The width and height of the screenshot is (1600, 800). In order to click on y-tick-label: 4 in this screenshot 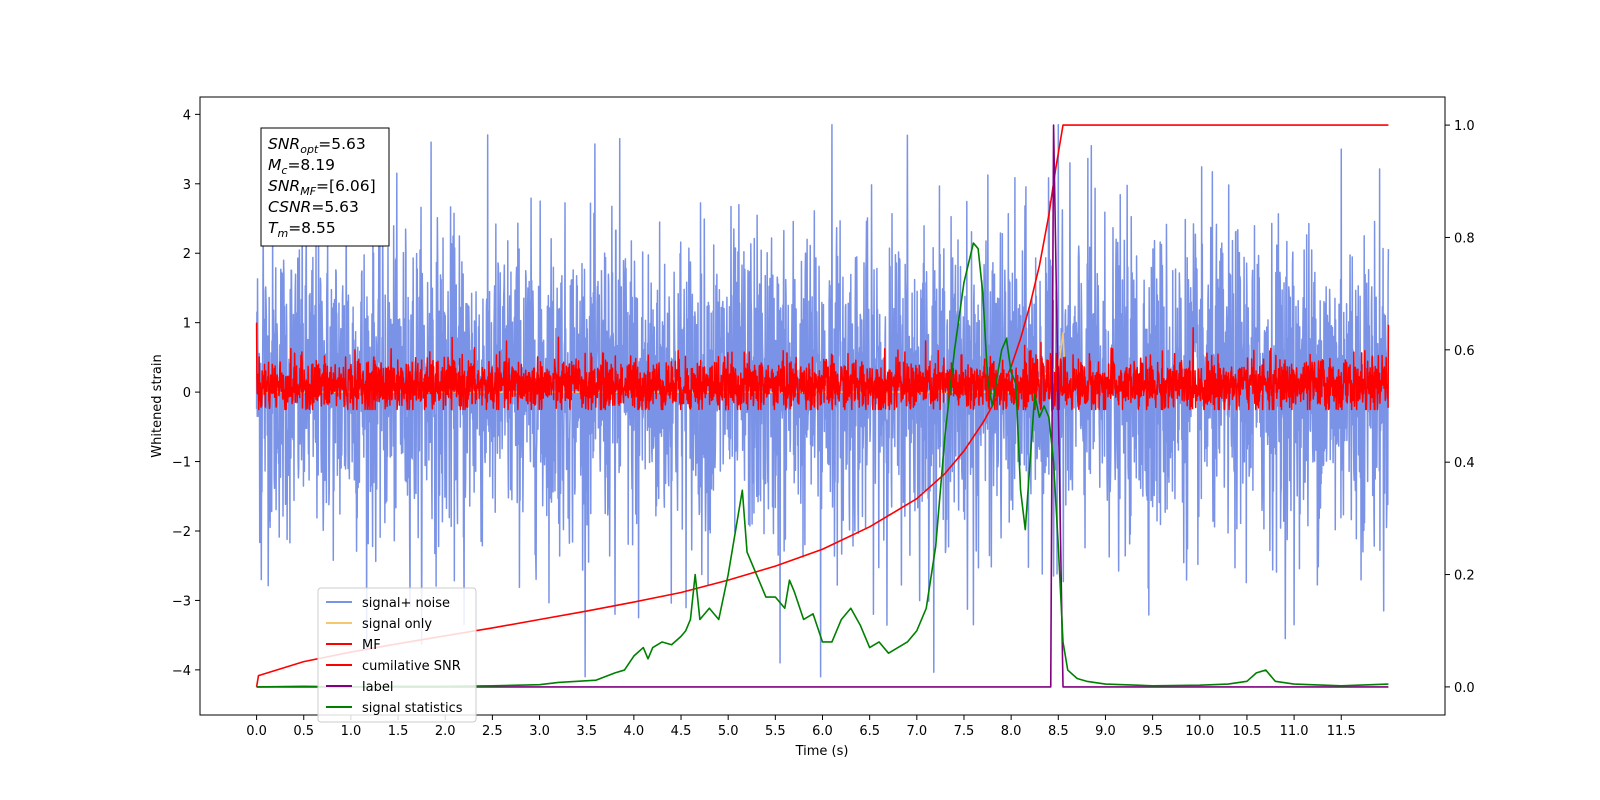, I will do `click(187, 115)`.